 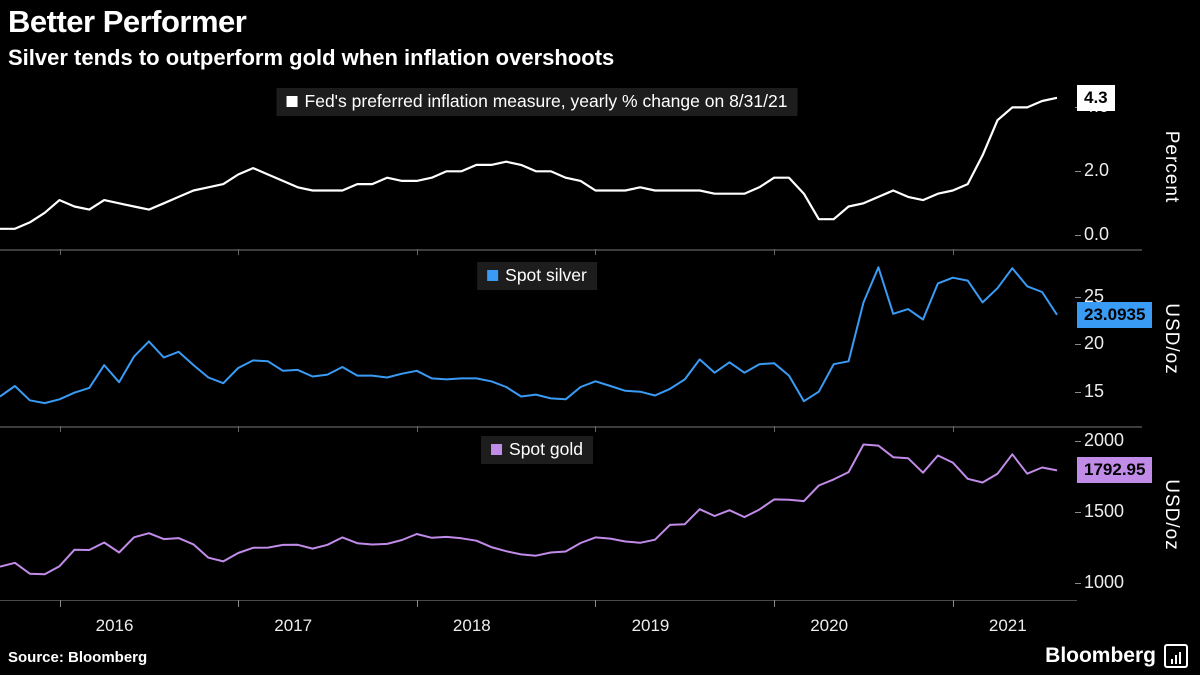 What do you see at coordinates (538, 600) in the screenshot?
I see `x-axis-line` at bounding box center [538, 600].